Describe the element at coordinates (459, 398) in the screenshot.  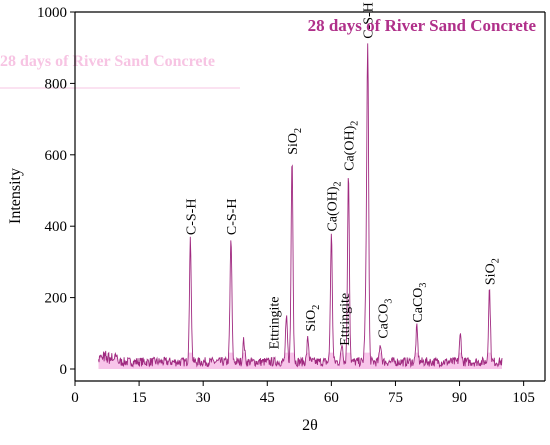
I see `x-tick-label: 90` at that location.